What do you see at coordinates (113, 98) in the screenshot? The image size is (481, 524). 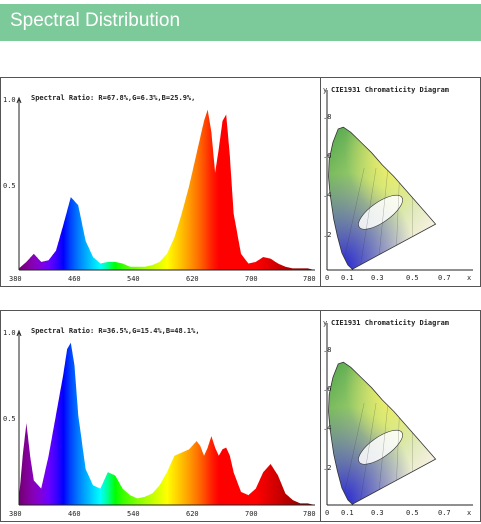 I see `spectral-ratio-label: Spectral Ratio: R=67.8%,G=6.3%,B=25.9%,` at bounding box center [113, 98].